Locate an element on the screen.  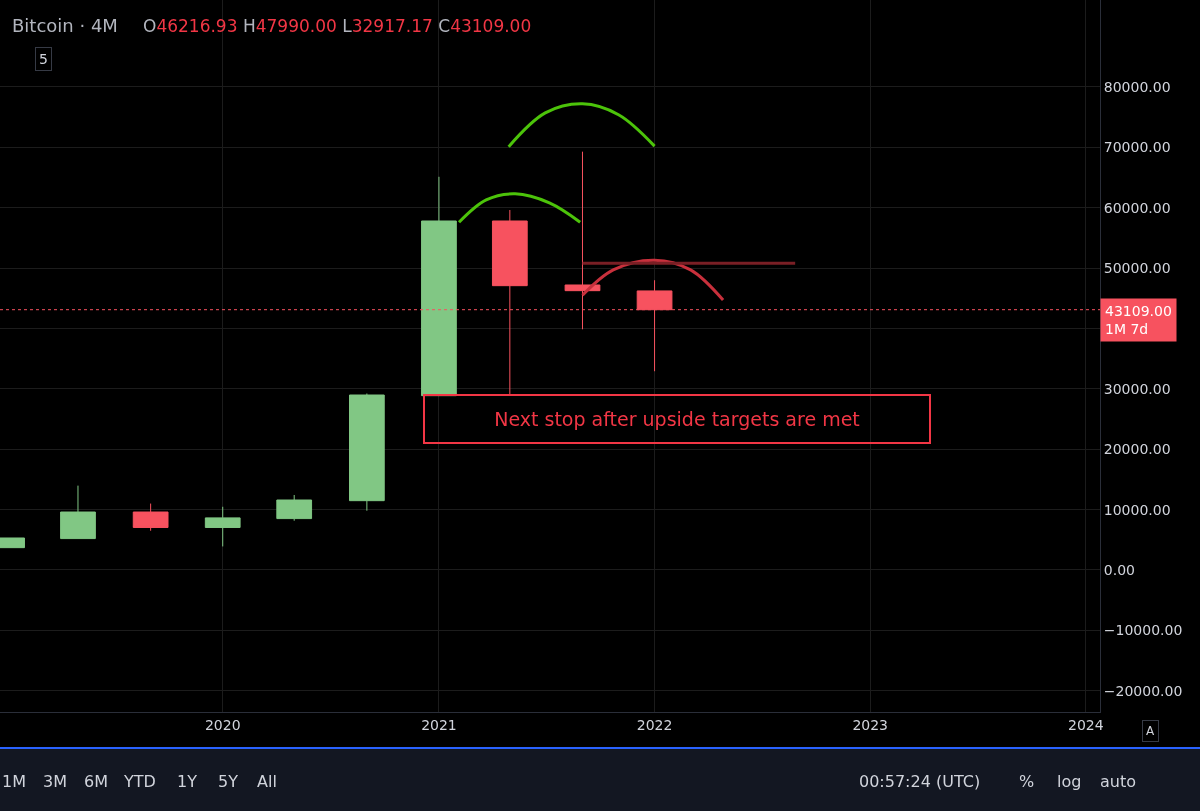
text: 00:57:24 (UTC) is located at coordinates (920, 781).